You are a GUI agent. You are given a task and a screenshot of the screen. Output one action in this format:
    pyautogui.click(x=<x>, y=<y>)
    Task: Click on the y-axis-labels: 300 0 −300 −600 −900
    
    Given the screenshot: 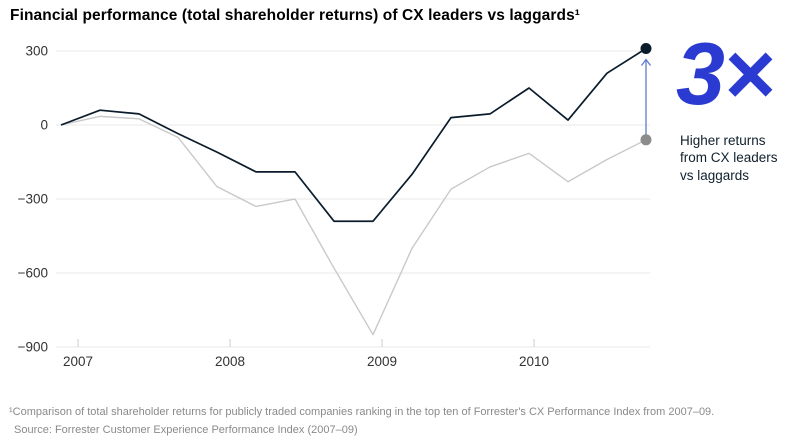 What is the action you would take?
    pyautogui.click(x=33, y=198)
    